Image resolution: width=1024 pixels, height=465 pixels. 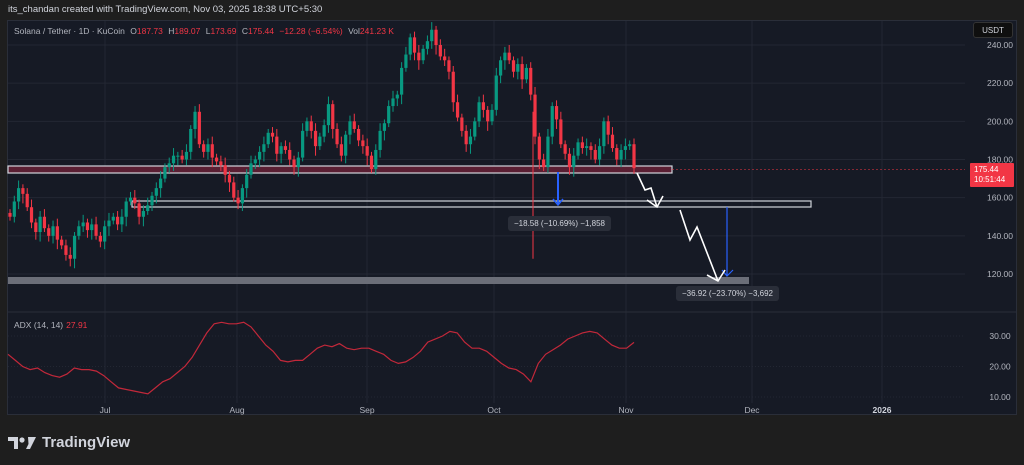 What do you see at coordinates (1000, 336) in the screenshot?
I see `adx-axis-label: 30.00` at bounding box center [1000, 336].